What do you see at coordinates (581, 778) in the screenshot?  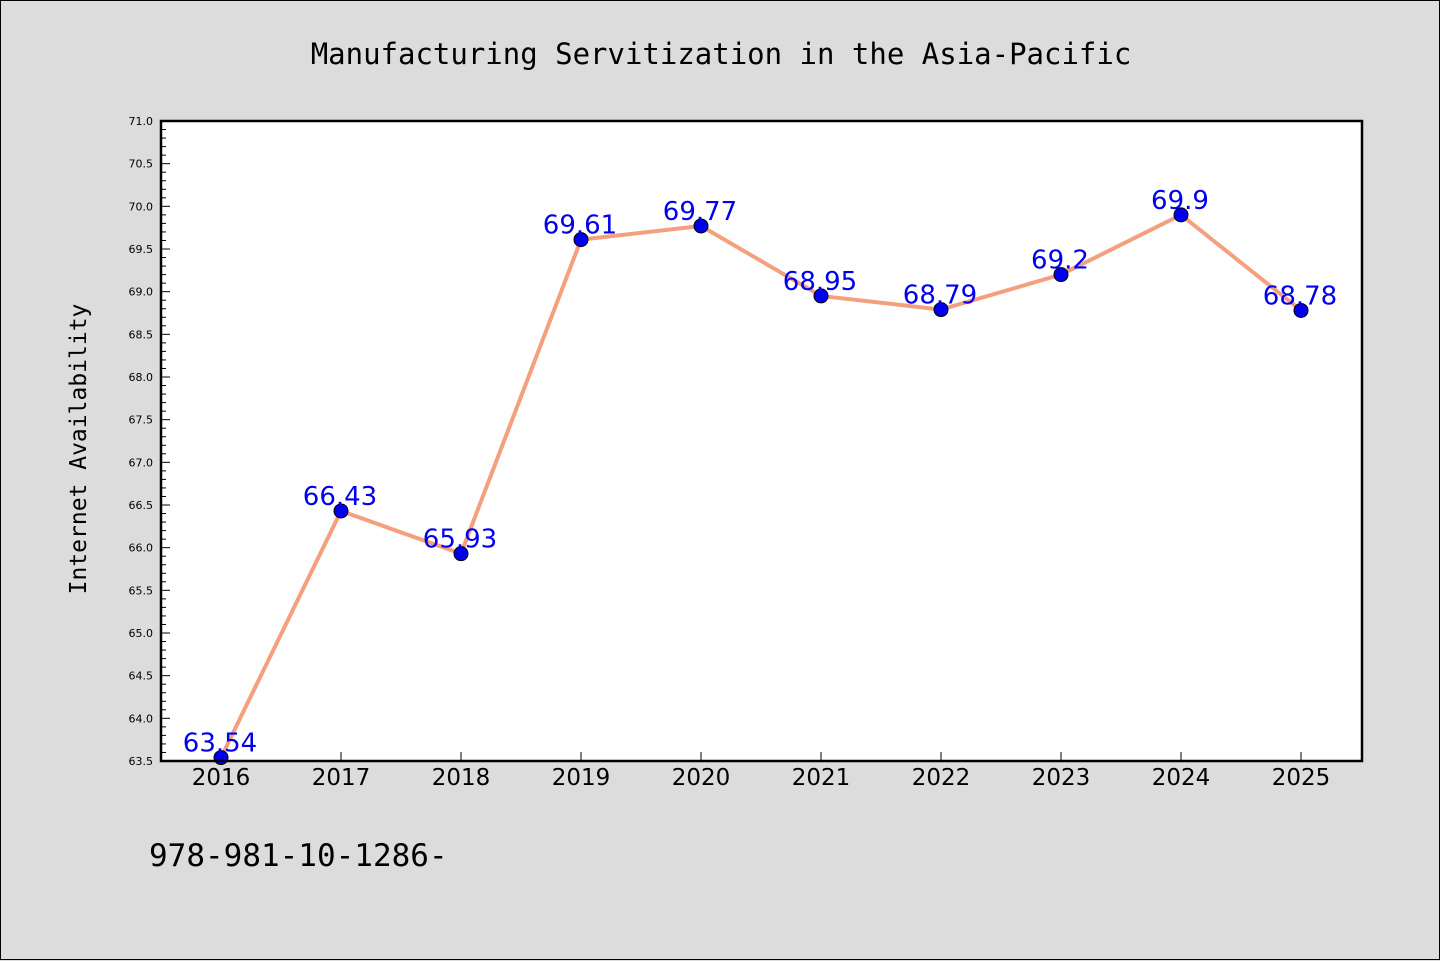 I see `x-tick-label: 2019` at bounding box center [581, 778].